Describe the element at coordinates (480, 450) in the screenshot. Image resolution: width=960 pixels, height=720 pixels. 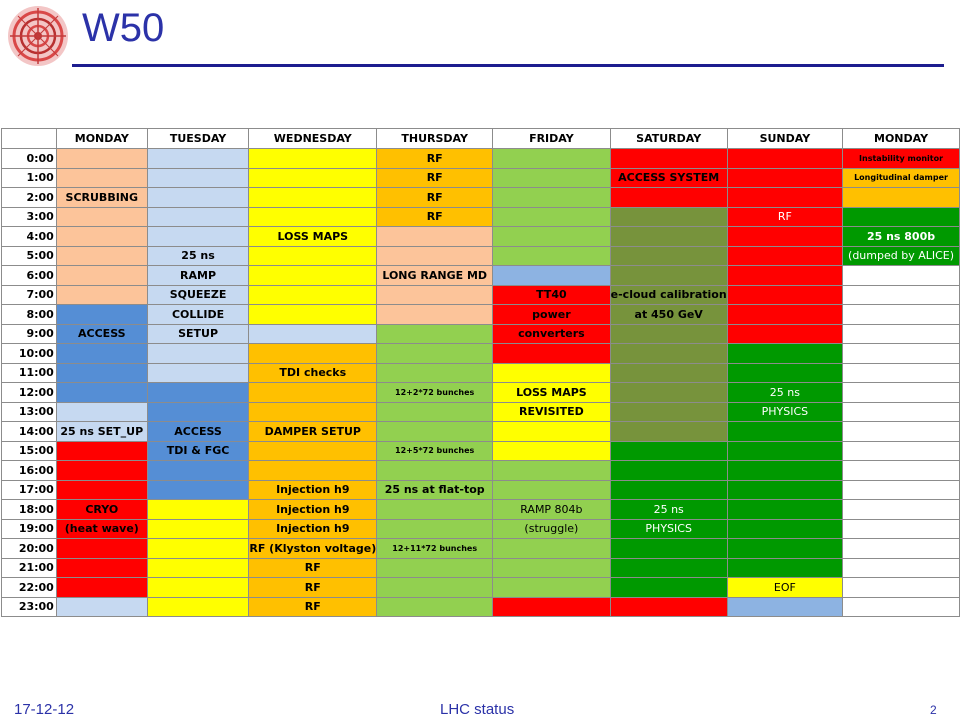
I see `table-row: 15:00 TDI & FGC 12+5*72 bunches` at that location.